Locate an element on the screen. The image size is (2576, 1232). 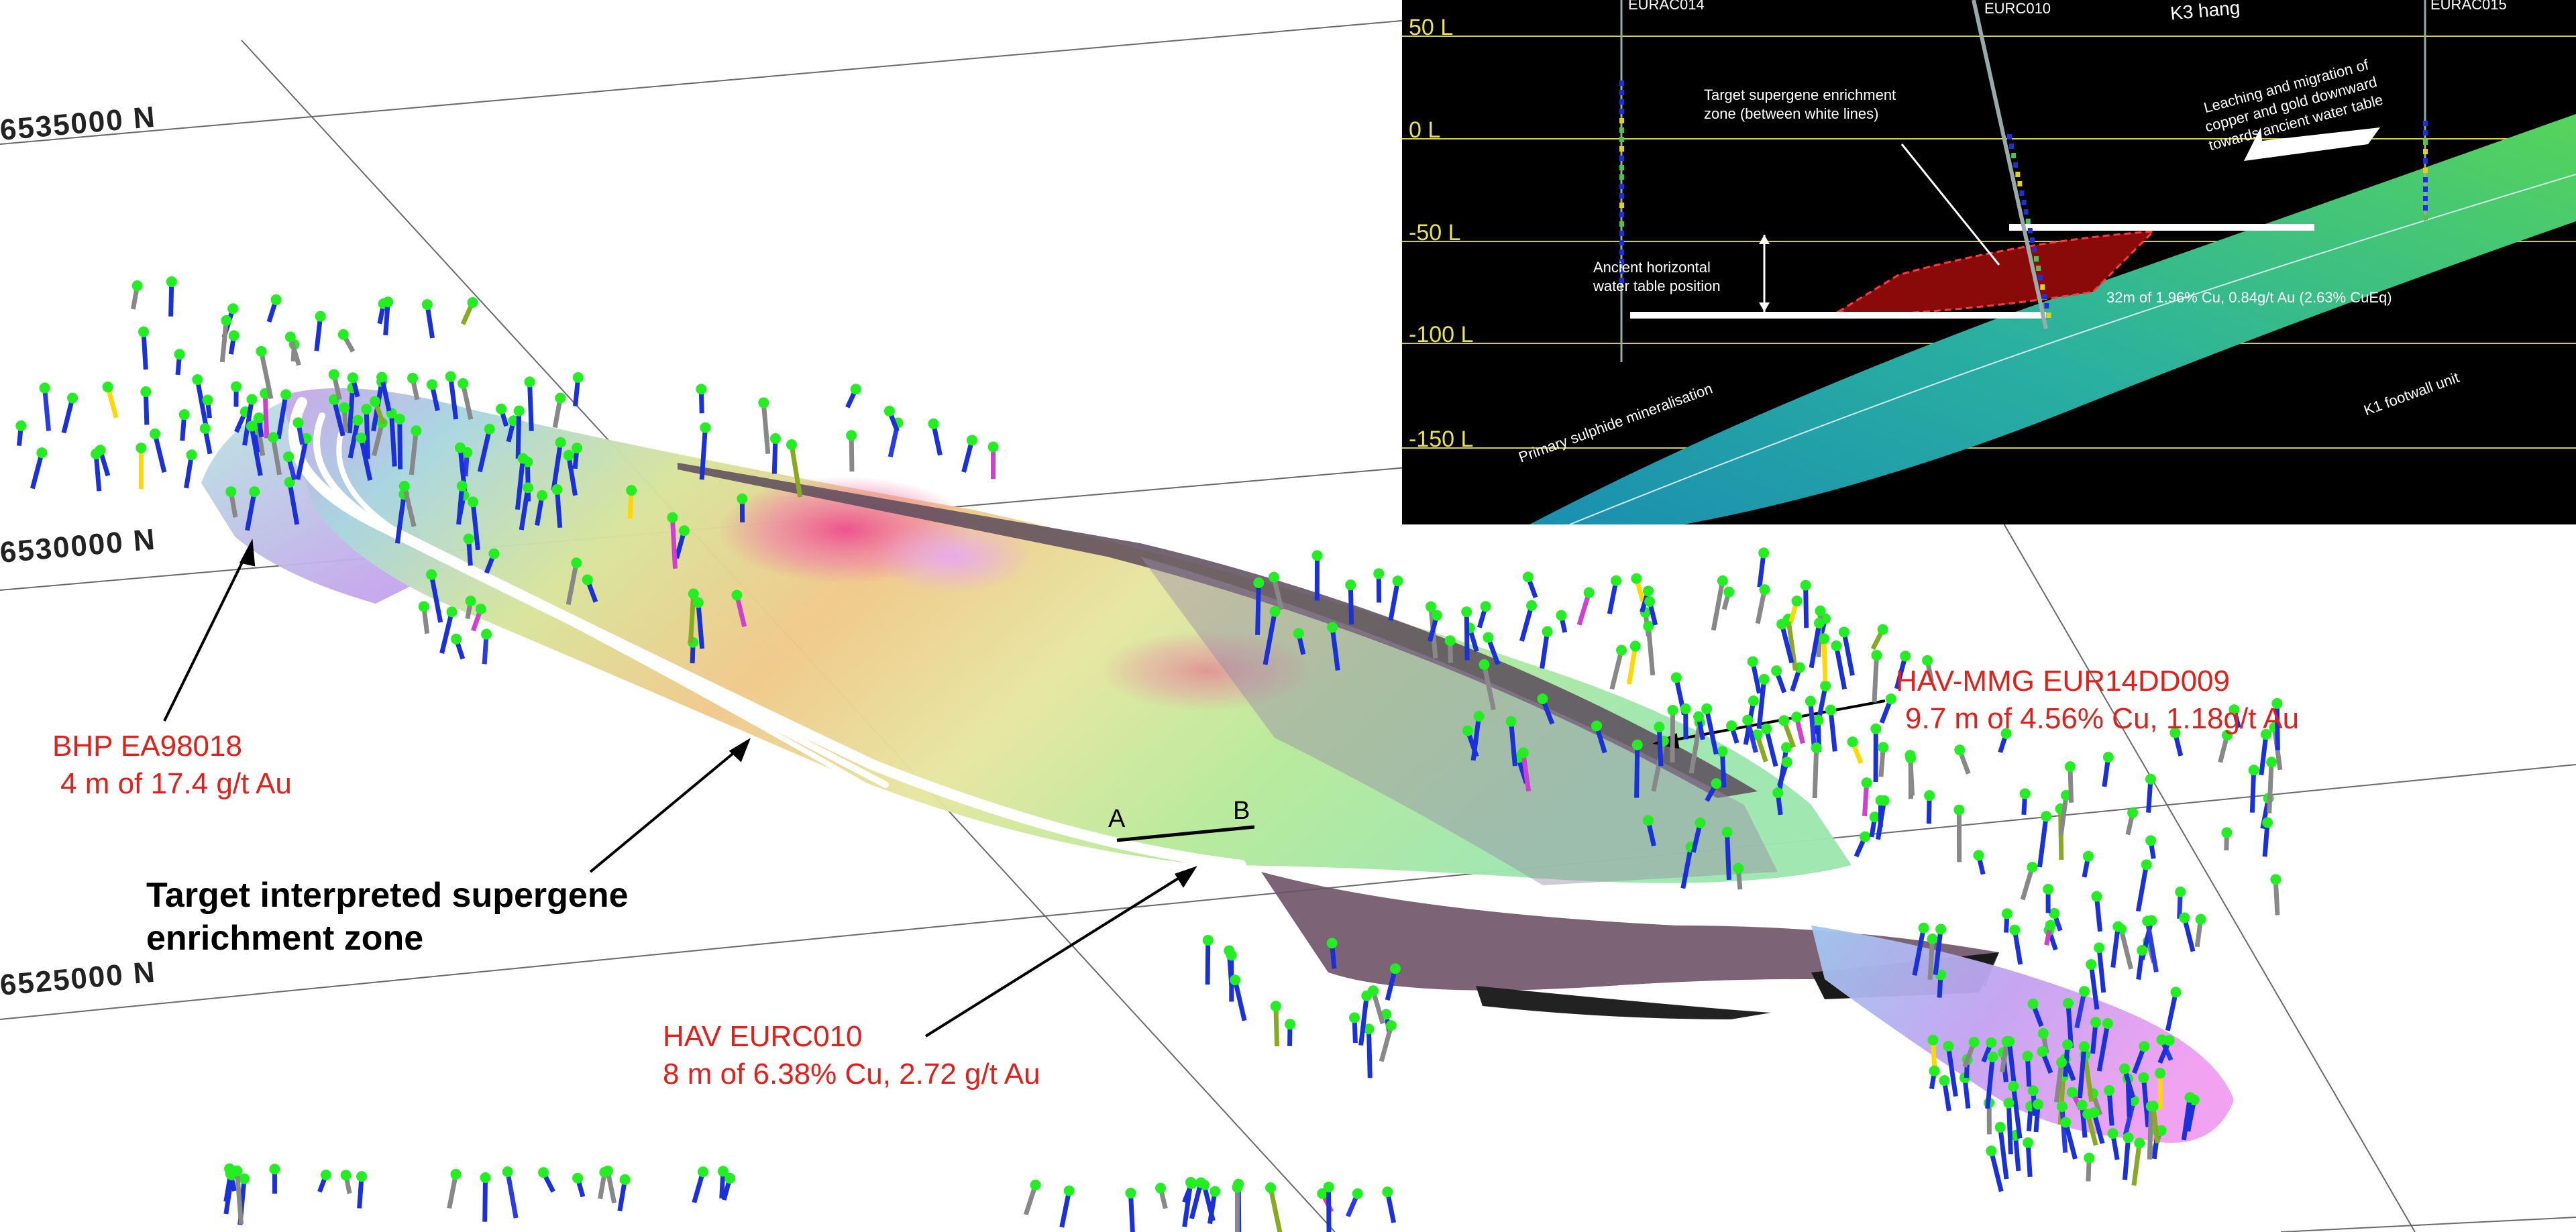
level-label-0: 0 L is located at coordinates (1425, 130).